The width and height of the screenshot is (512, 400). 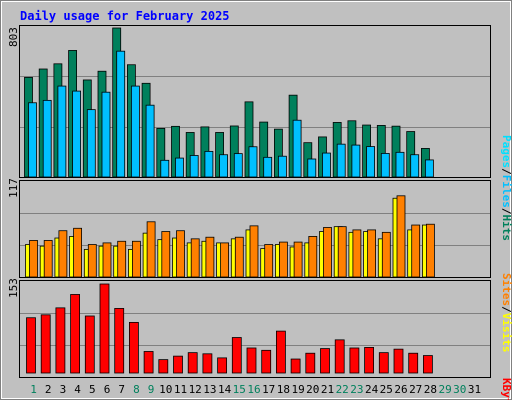 I want to click on day-label-27: 27, so click(x=415, y=389).